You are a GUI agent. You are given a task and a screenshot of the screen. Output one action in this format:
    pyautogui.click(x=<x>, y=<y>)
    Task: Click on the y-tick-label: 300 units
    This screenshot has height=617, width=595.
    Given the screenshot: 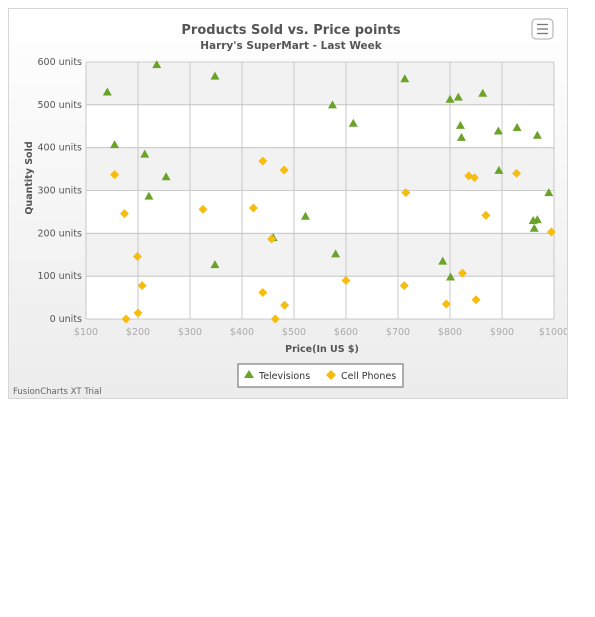 What is the action you would take?
    pyautogui.click(x=59, y=191)
    